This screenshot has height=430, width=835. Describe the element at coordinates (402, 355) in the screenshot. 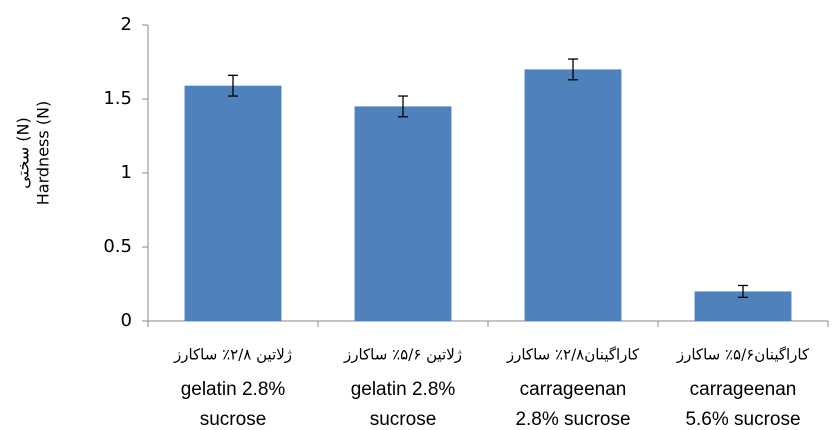

I see `x-tick-label: ژلاتین ۵/۶٪ ساکارز` at that location.